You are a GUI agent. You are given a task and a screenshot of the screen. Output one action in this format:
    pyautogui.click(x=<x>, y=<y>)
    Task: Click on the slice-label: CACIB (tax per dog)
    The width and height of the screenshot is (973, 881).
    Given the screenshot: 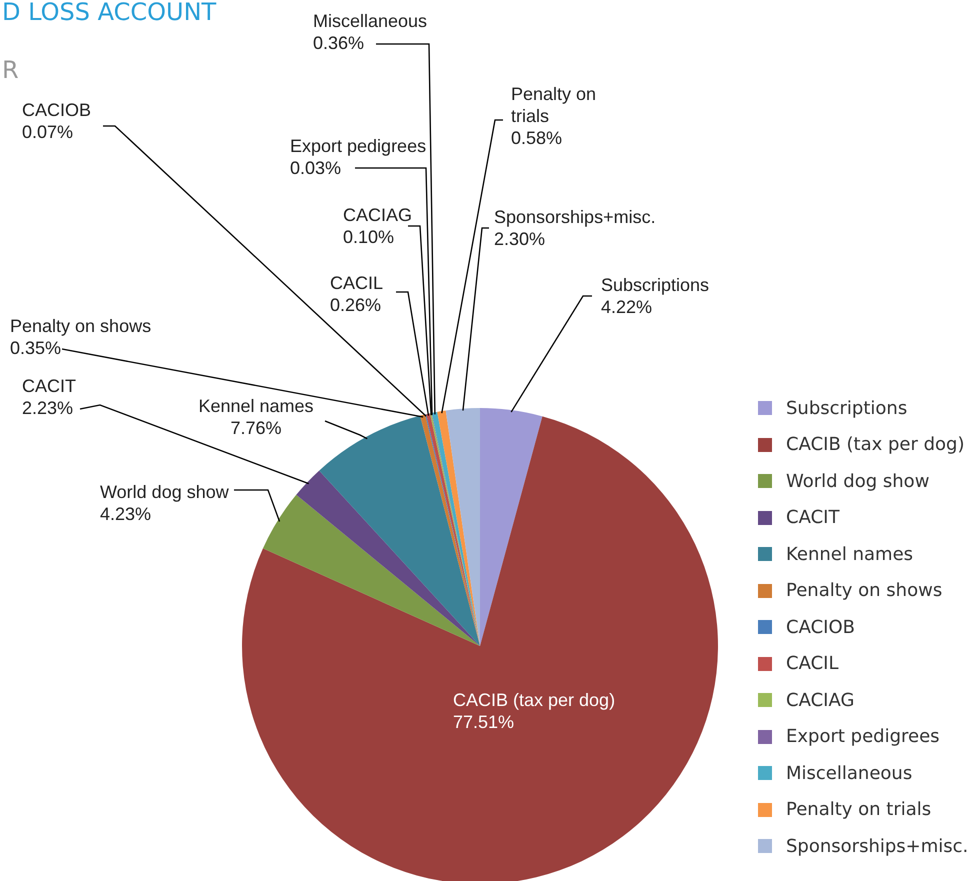 What is the action you would take?
    pyautogui.click(x=534, y=700)
    